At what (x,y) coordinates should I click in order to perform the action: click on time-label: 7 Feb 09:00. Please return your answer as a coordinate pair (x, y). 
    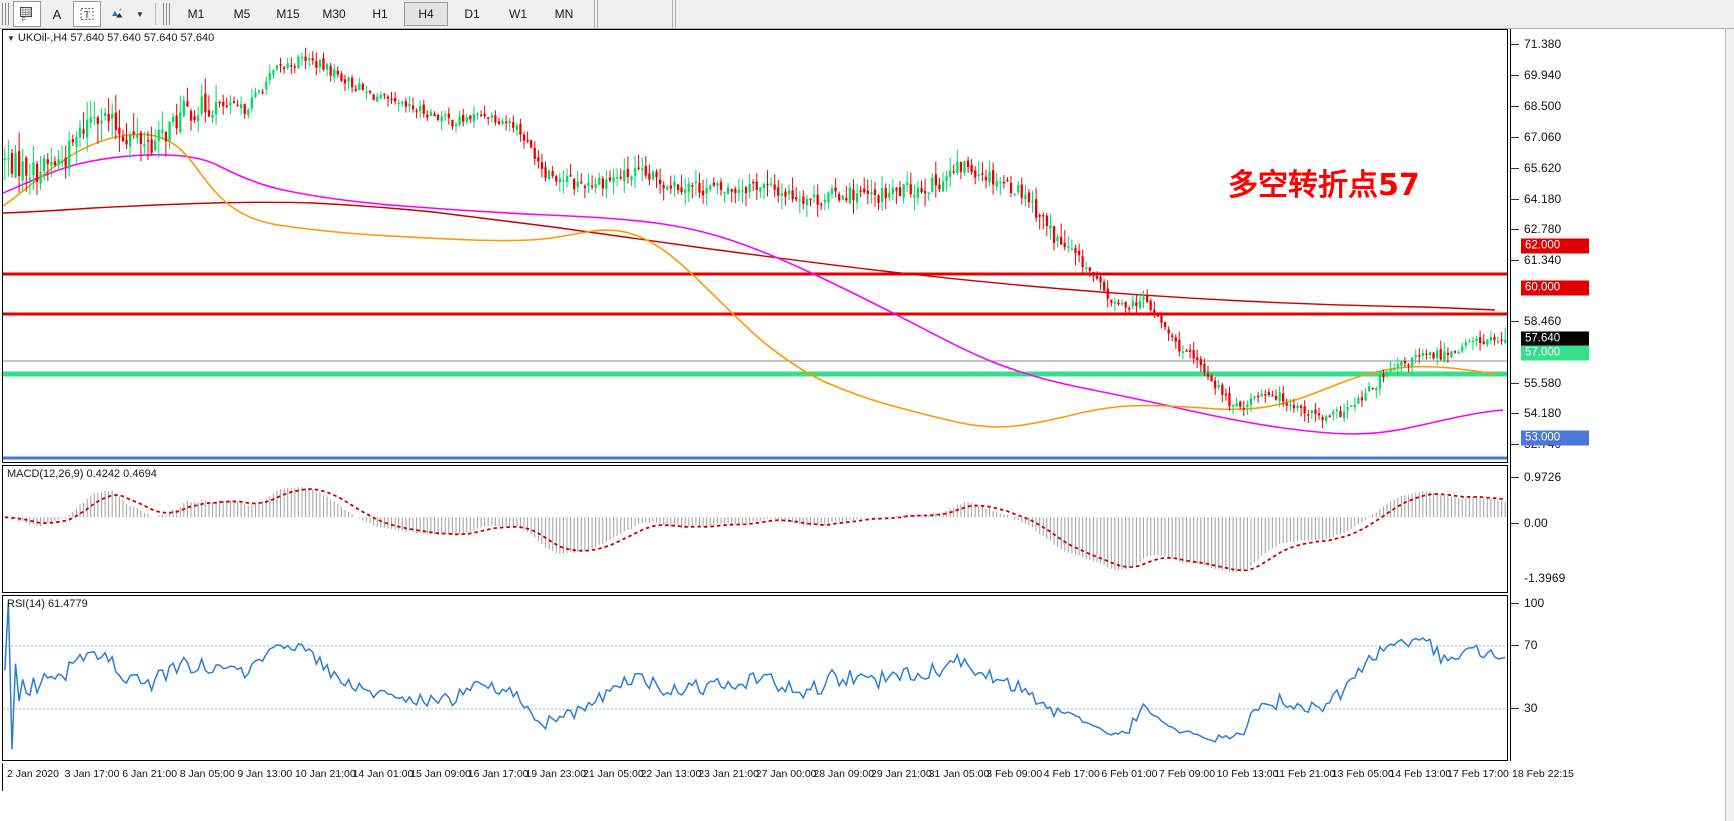
    Looking at the image, I should click on (1187, 774).